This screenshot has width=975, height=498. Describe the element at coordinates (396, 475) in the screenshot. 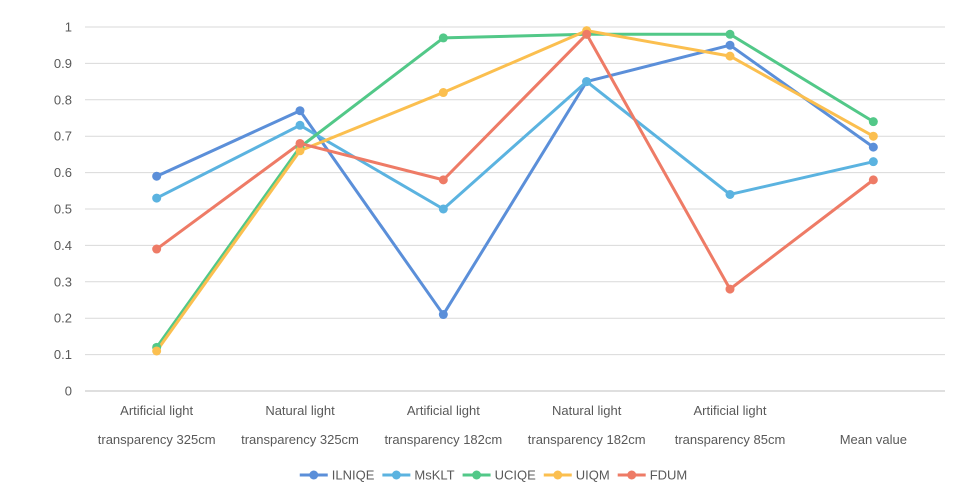

I see `legend-marker-msklt` at that location.